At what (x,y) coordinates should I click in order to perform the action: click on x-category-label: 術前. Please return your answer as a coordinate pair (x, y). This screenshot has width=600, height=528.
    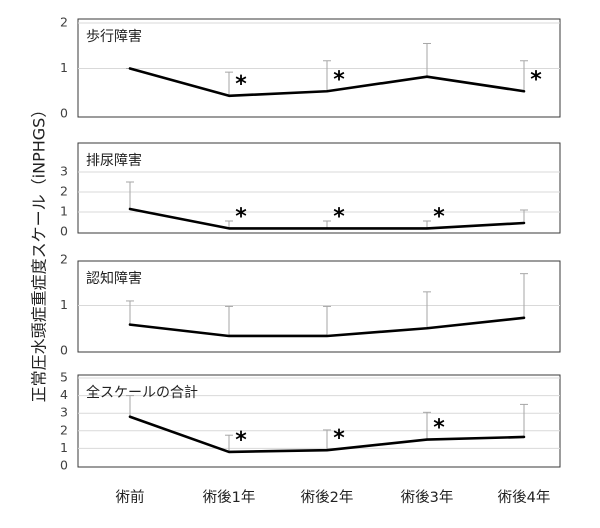
    Looking at the image, I should click on (130, 497).